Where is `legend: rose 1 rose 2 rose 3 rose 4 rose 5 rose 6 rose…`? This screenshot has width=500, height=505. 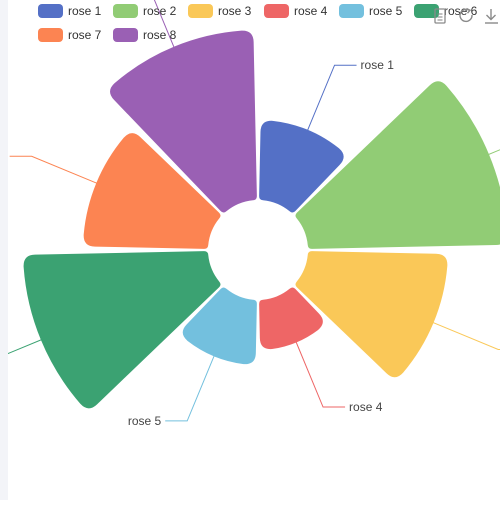
legend: rose 1 rose 2 rose 3 rose 4 rose 5 rose 6 rose… is located at coordinates (258, 23).